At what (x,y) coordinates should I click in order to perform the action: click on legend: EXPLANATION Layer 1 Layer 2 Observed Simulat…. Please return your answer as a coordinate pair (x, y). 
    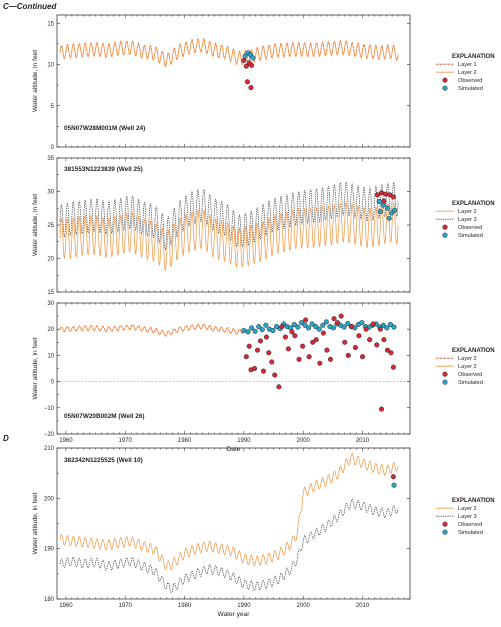
    Looking at the image, I should click on (465, 73).